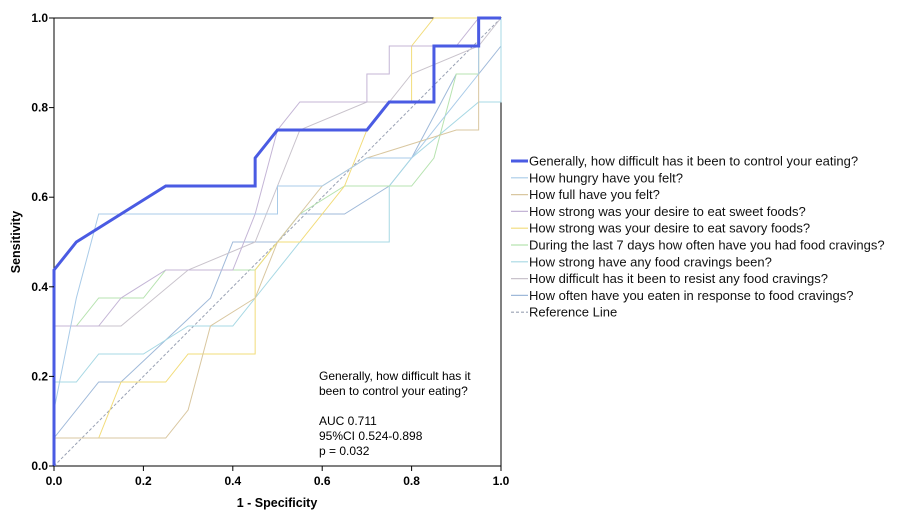 The width and height of the screenshot is (922, 510). Describe the element at coordinates (371, 436) in the screenshot. I see `annotation-line: 95%CI 0.524-0.898` at that location.